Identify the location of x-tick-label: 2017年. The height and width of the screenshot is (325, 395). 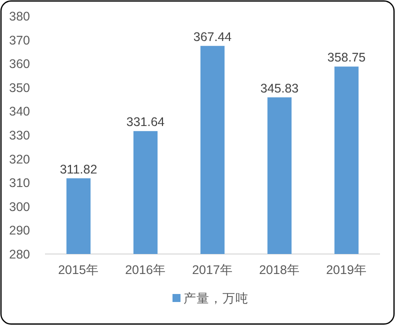
(212, 270).